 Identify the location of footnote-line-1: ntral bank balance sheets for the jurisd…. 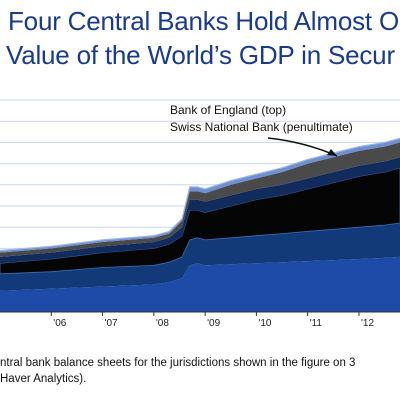
(178, 363).